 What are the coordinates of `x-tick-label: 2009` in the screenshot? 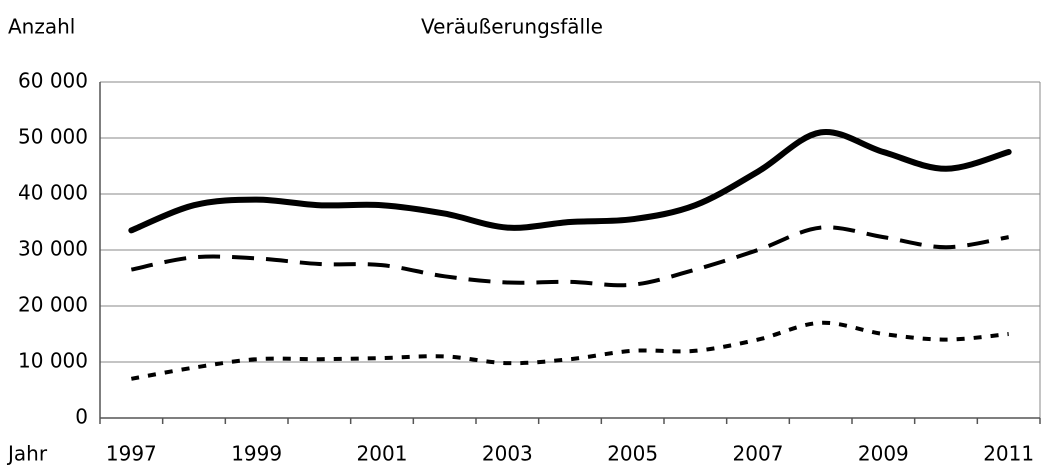 It's located at (883, 454).